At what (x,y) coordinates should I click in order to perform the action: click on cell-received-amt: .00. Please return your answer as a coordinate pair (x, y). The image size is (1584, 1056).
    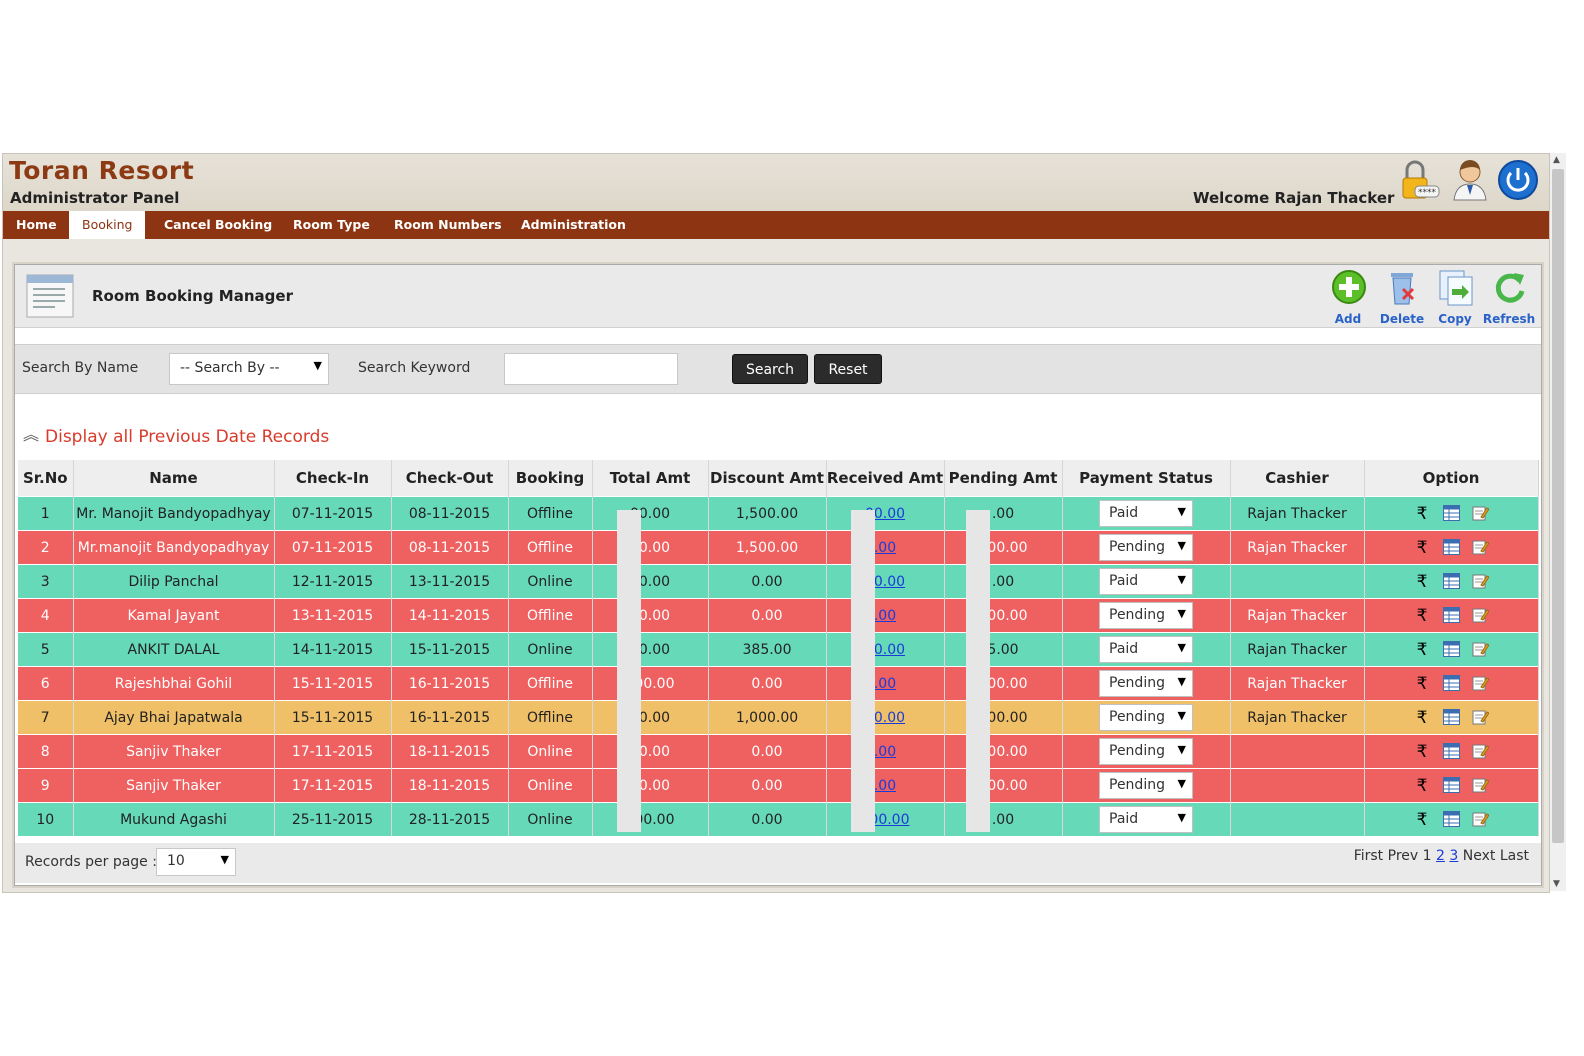
    Looking at the image, I should click on (885, 547).